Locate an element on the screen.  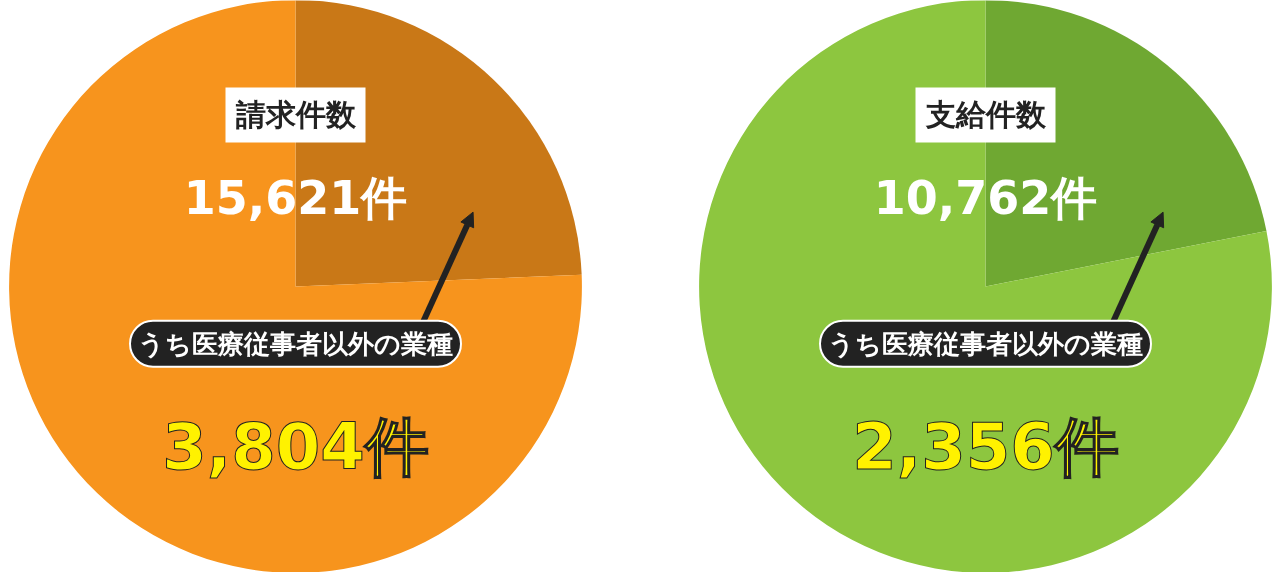
text: 支給件数 is located at coordinates (985, 115).